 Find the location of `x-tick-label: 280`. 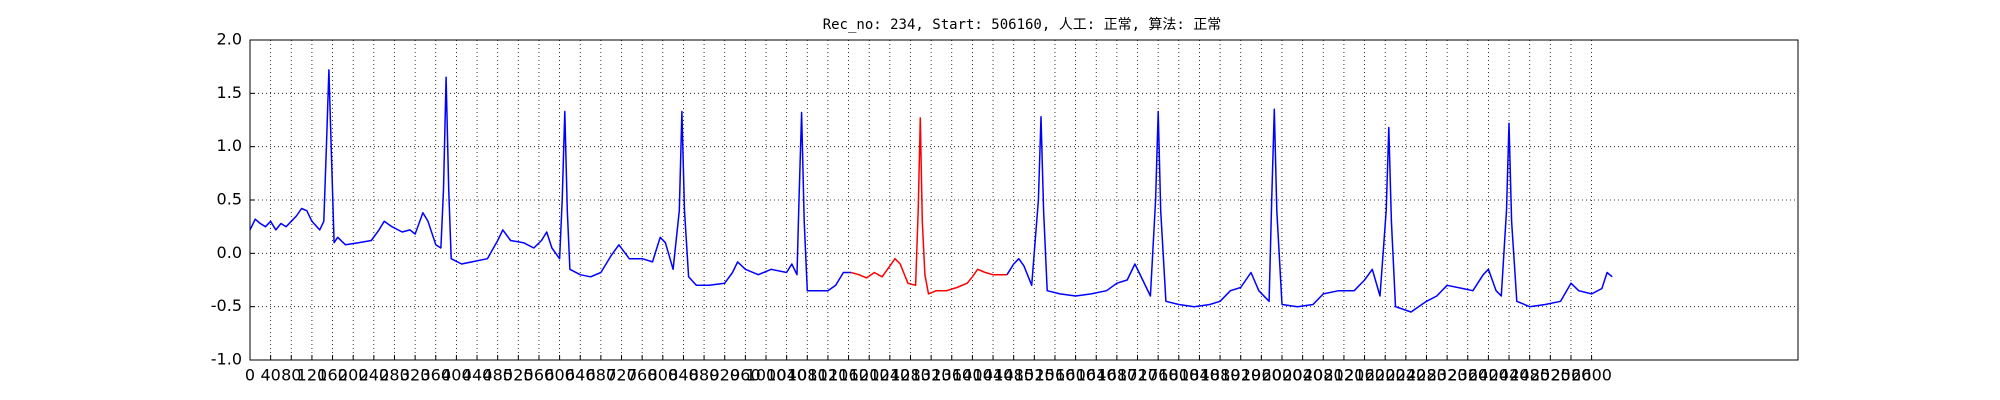

x-tick-label: 280 is located at coordinates (394, 375).